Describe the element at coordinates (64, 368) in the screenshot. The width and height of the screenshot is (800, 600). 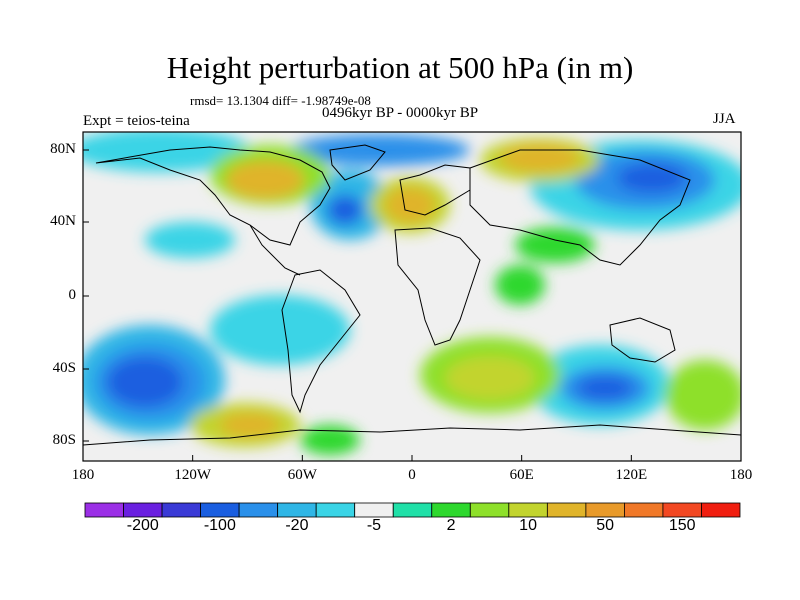
I see `lat-tick-label: 40S` at that location.